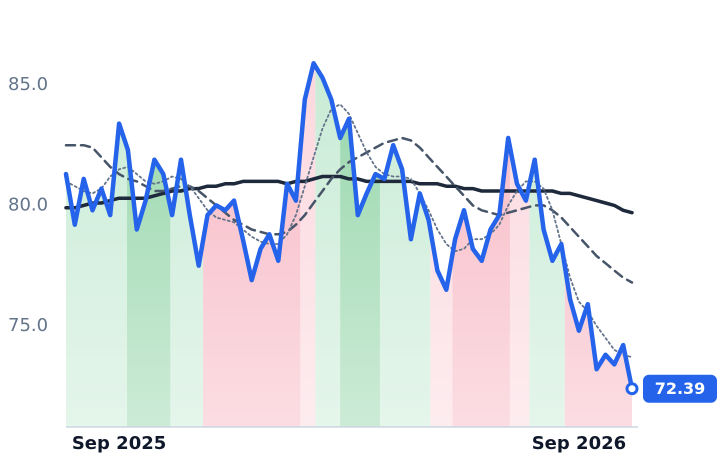 This screenshot has height=464, width=718. What do you see at coordinates (579, 443) in the screenshot?
I see `x-tick-label: Sep 2026` at bounding box center [579, 443].